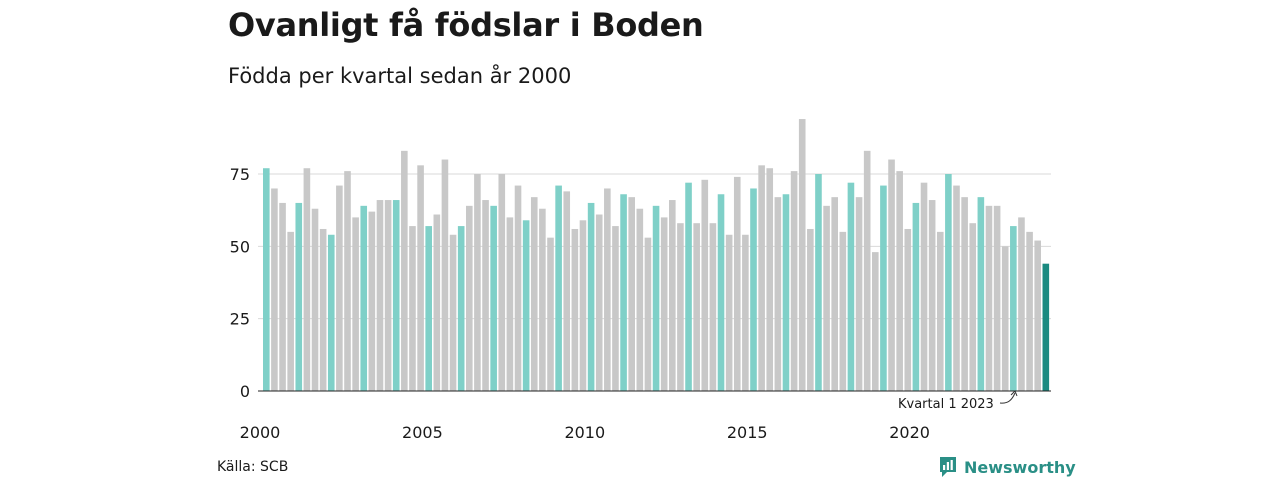  Describe the element at coordinates (253, 467) in the screenshot. I see `source-note: Källa: SCB` at that location.